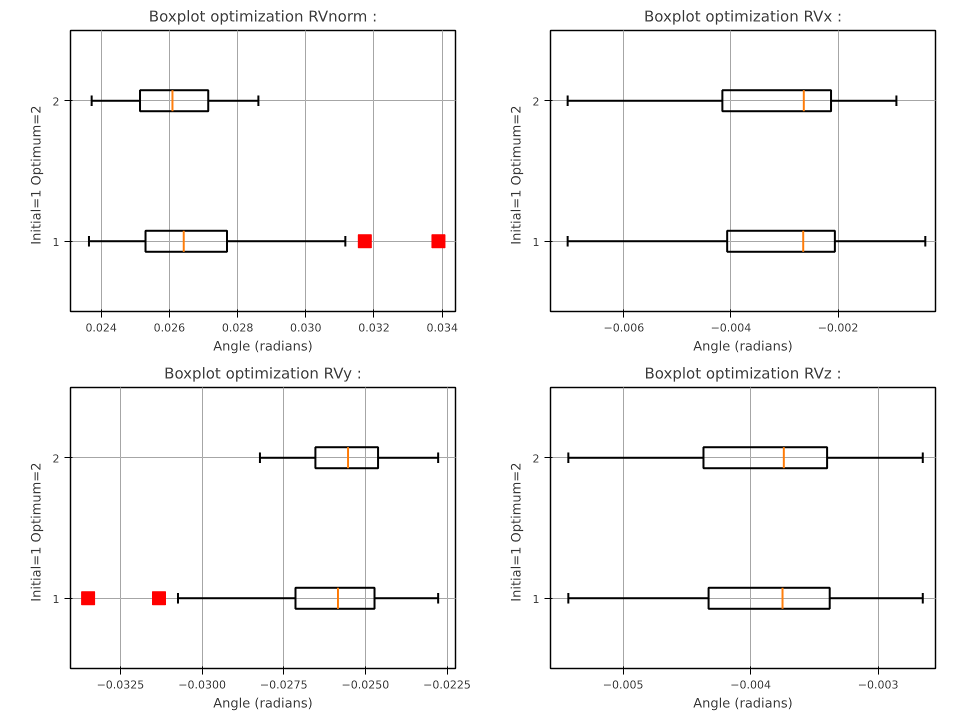 The height and width of the screenshot is (718, 965). I want to click on x-tick-label: 0.030, so click(306, 328).